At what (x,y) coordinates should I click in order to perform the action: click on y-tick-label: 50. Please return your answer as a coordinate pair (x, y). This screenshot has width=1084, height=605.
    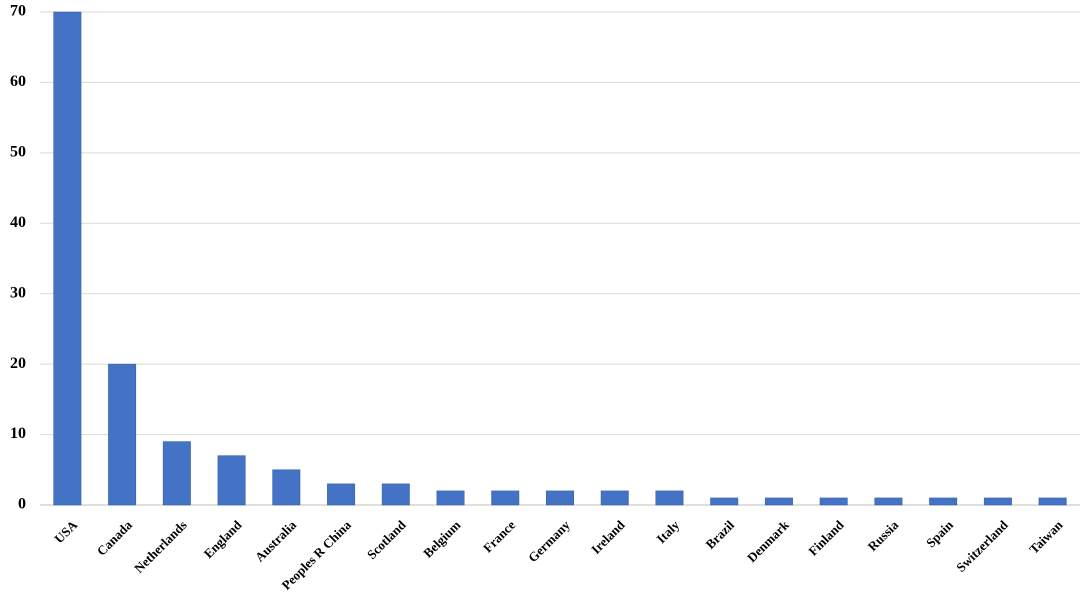
    Looking at the image, I should click on (18, 152).